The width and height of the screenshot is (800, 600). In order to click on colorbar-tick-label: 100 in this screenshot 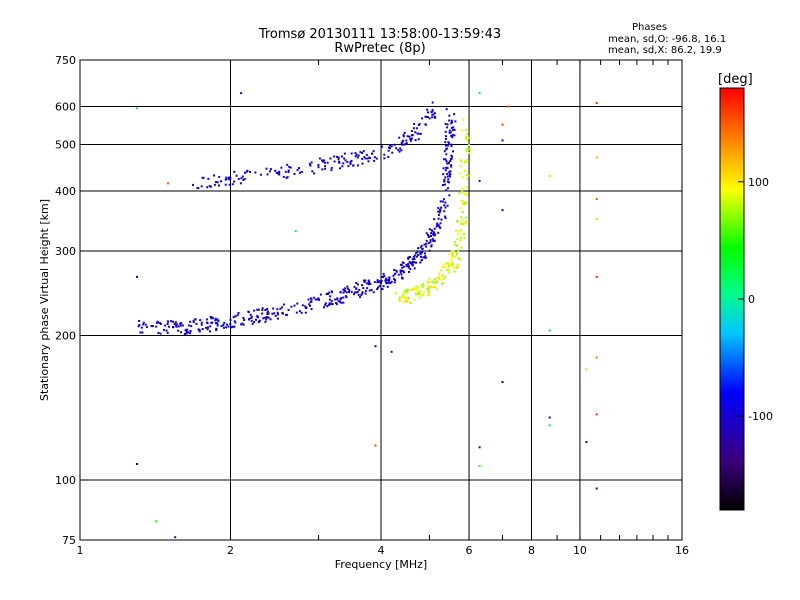, I will do `click(758, 182)`.